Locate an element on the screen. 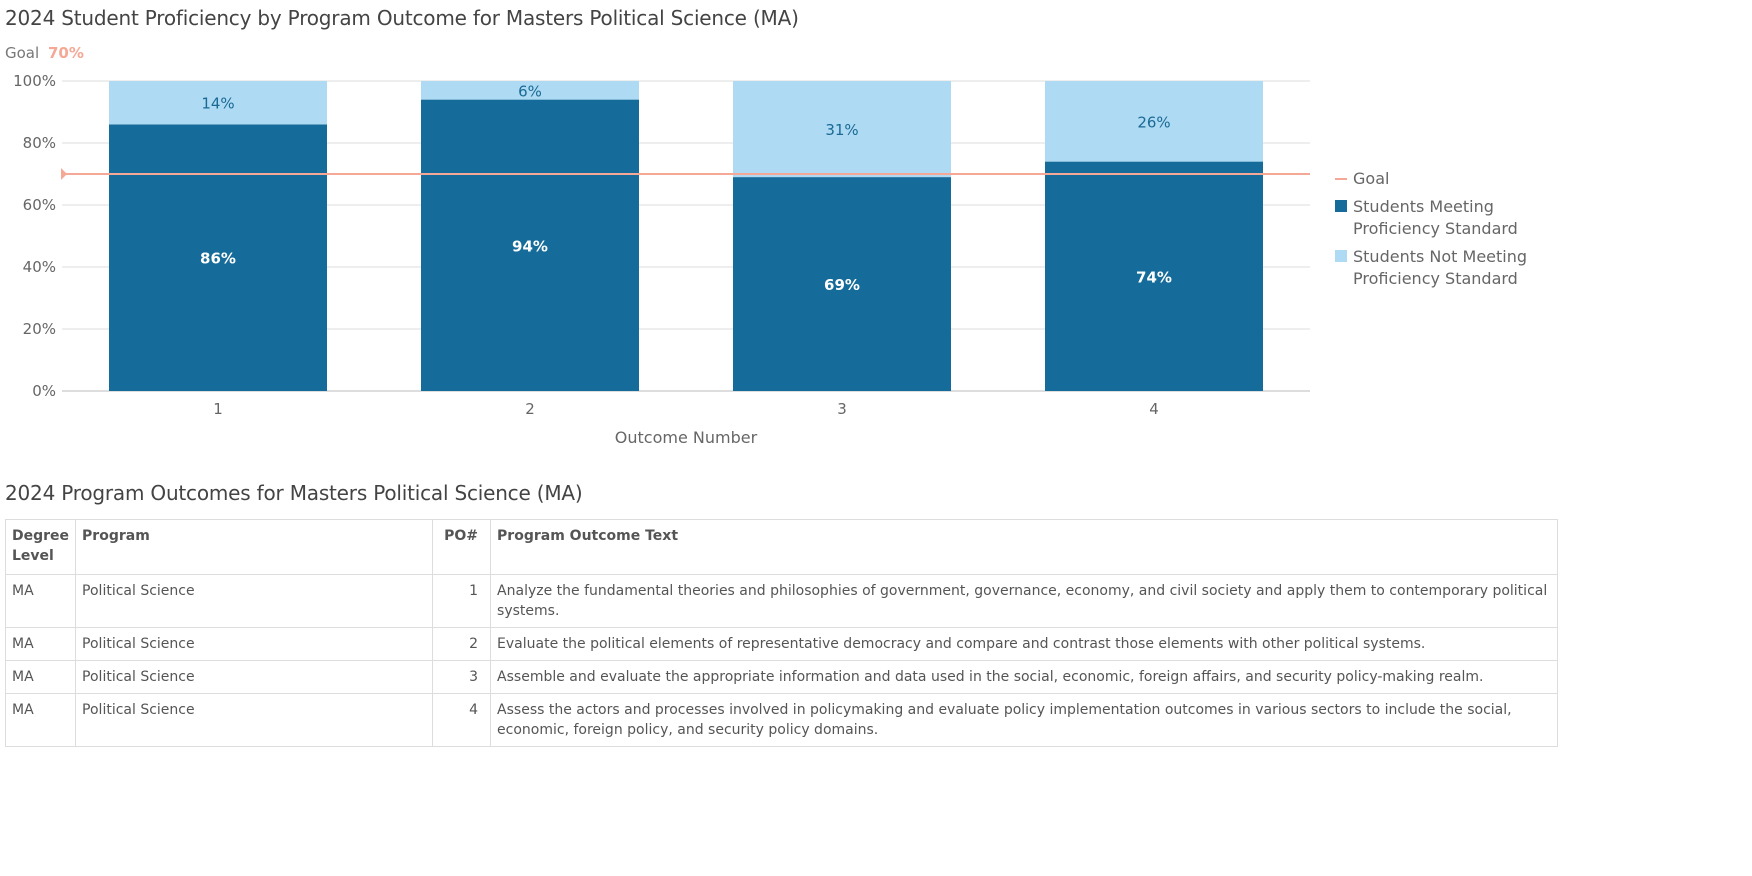 The width and height of the screenshot is (1752, 876). data-label: 31% is located at coordinates (841, 130).